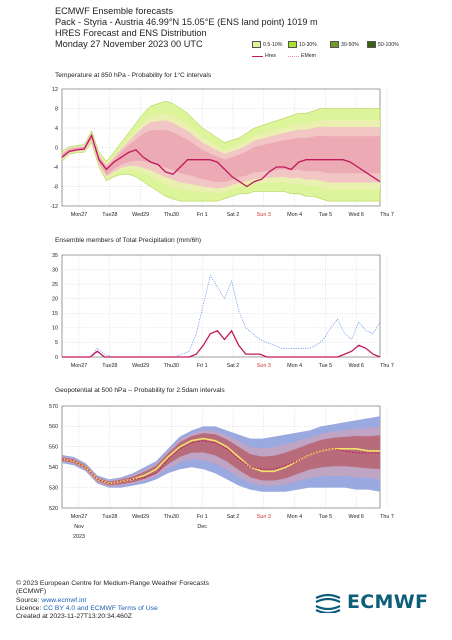 This screenshot has width=452, height=640. What do you see at coordinates (273, 44) in the screenshot?
I see `legend-label: 0.5-10%` at bounding box center [273, 44].